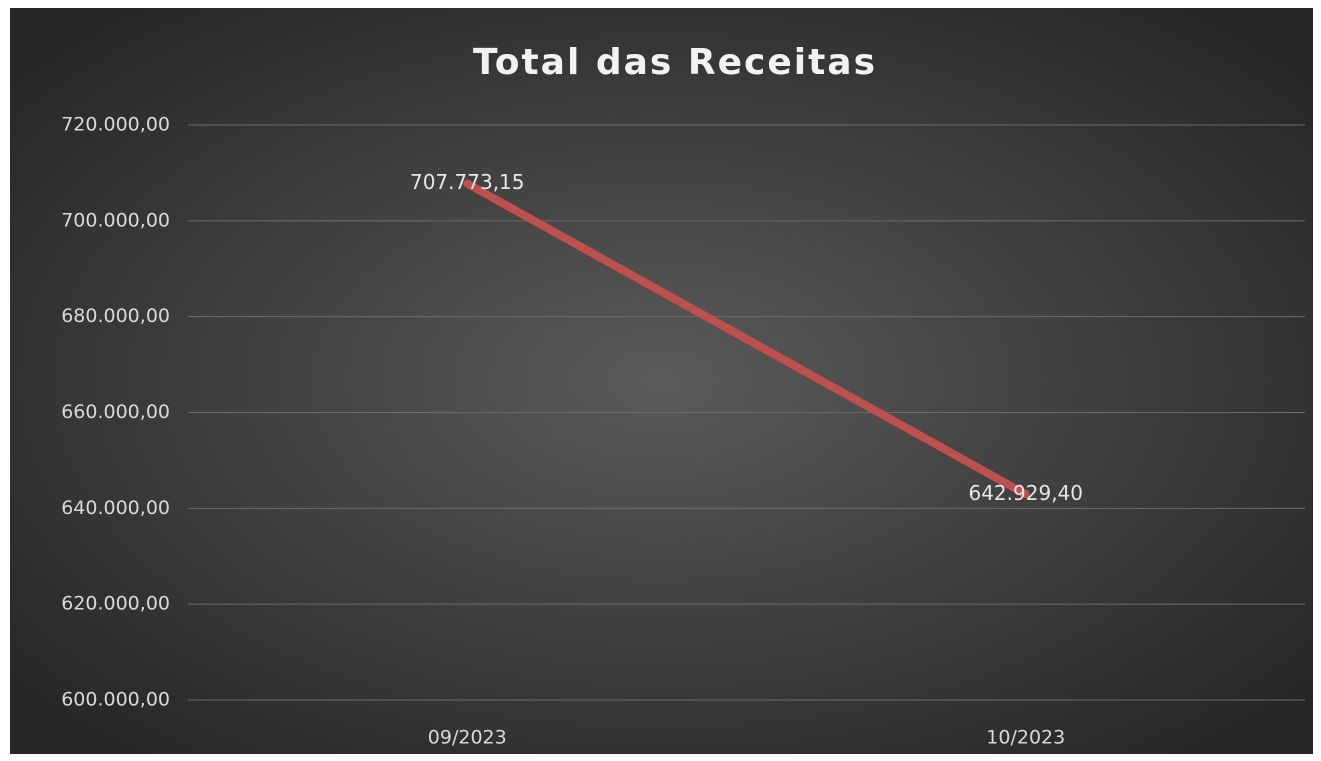 Image resolution: width=1321 pixels, height=761 pixels. What do you see at coordinates (467, 182) in the screenshot?
I see `data-label: 707.773,15` at bounding box center [467, 182].